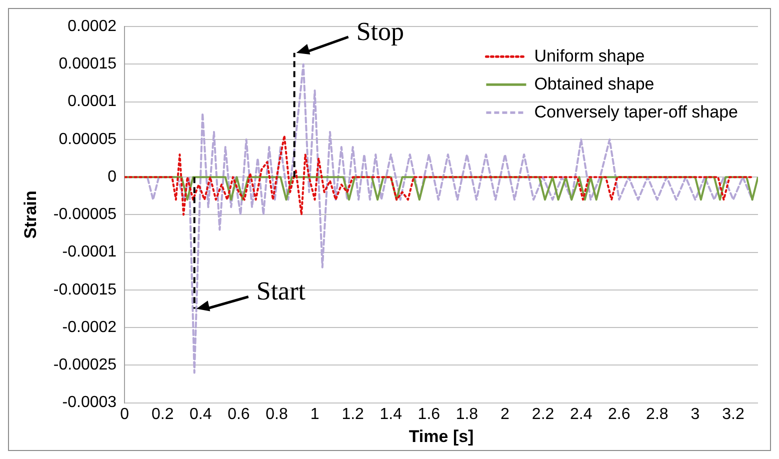 Image resolution: width=779 pixels, height=459 pixels. I want to click on legend-label: Uniform shape, so click(589, 56).